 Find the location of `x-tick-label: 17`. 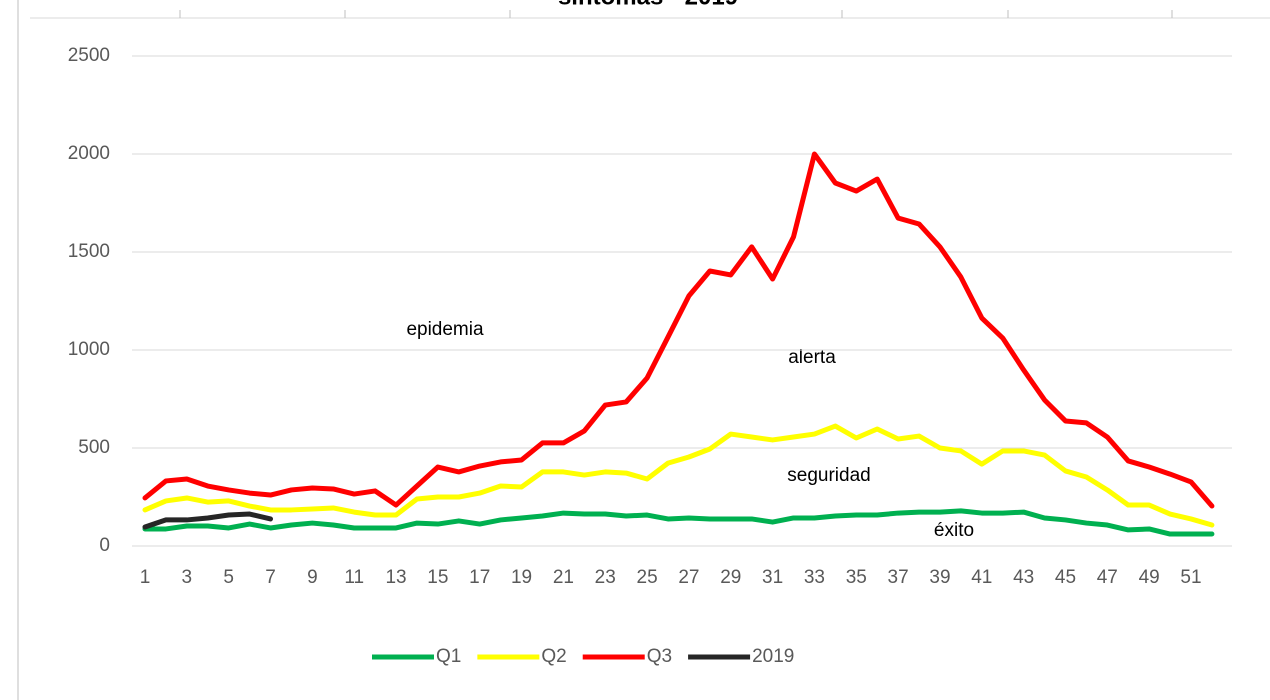

x-tick-label: 17 is located at coordinates (479, 577).